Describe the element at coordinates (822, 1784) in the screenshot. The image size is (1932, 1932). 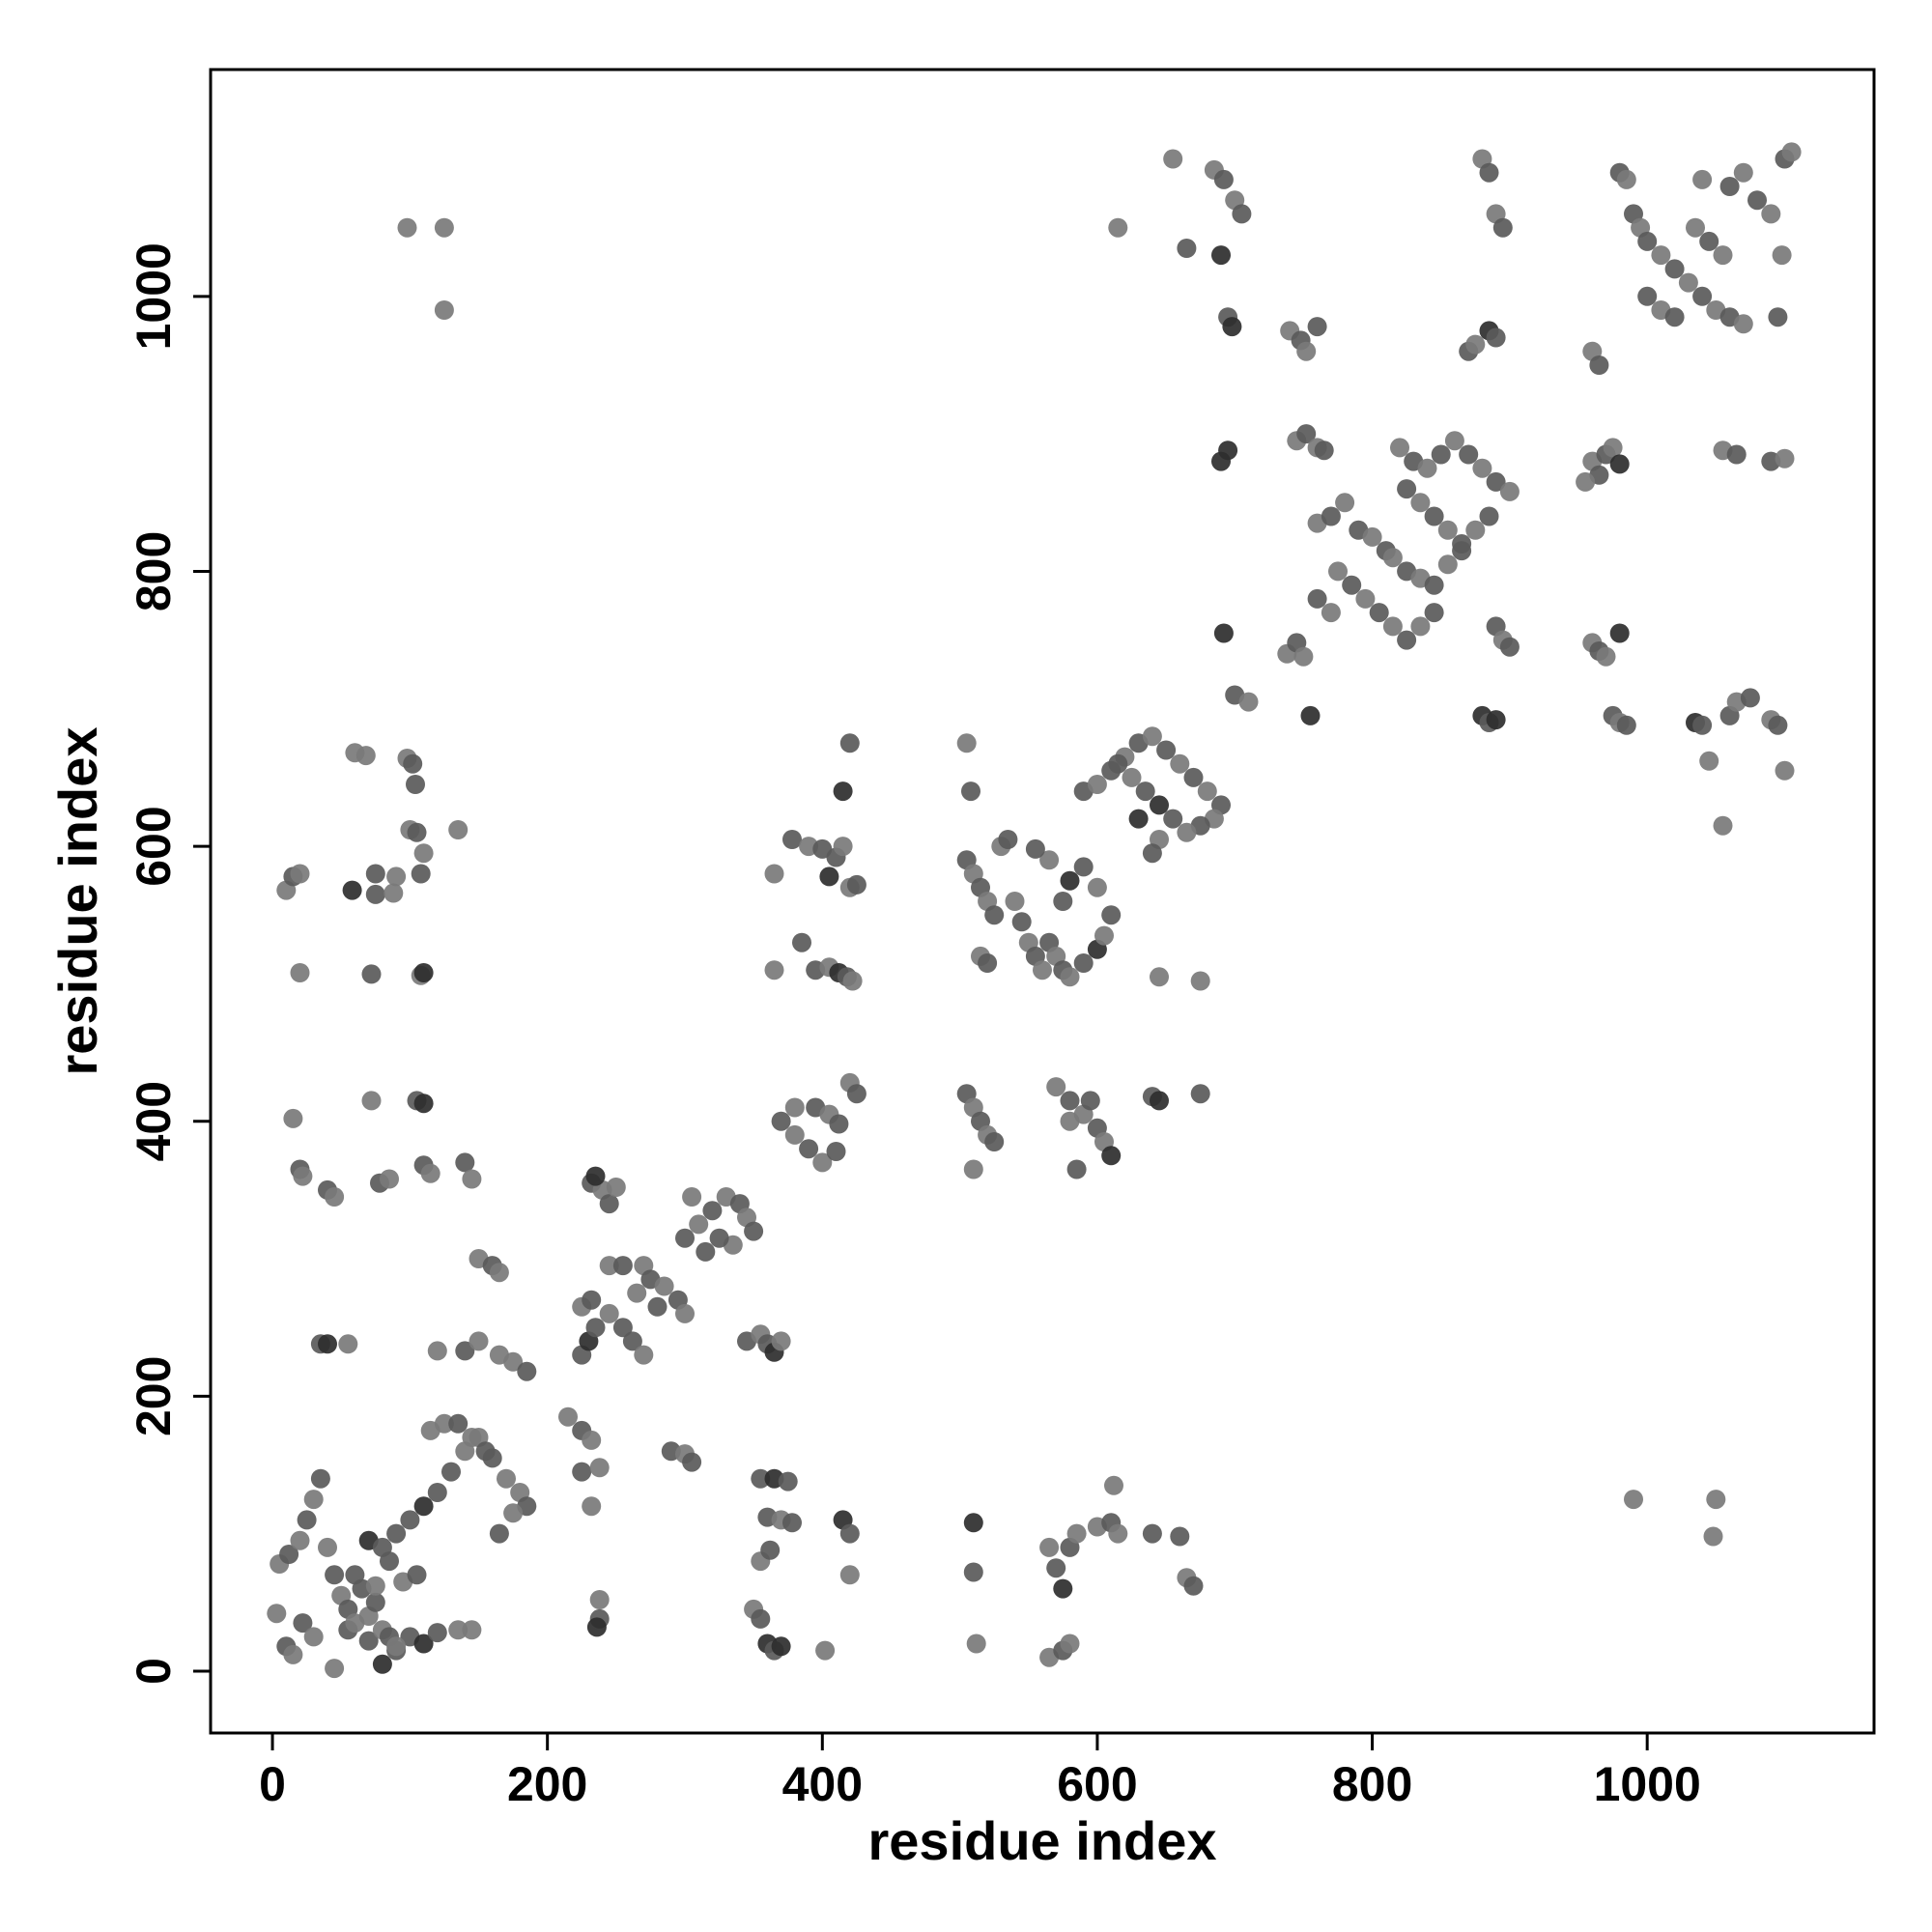
I see `x-tick-label: 400` at that location.